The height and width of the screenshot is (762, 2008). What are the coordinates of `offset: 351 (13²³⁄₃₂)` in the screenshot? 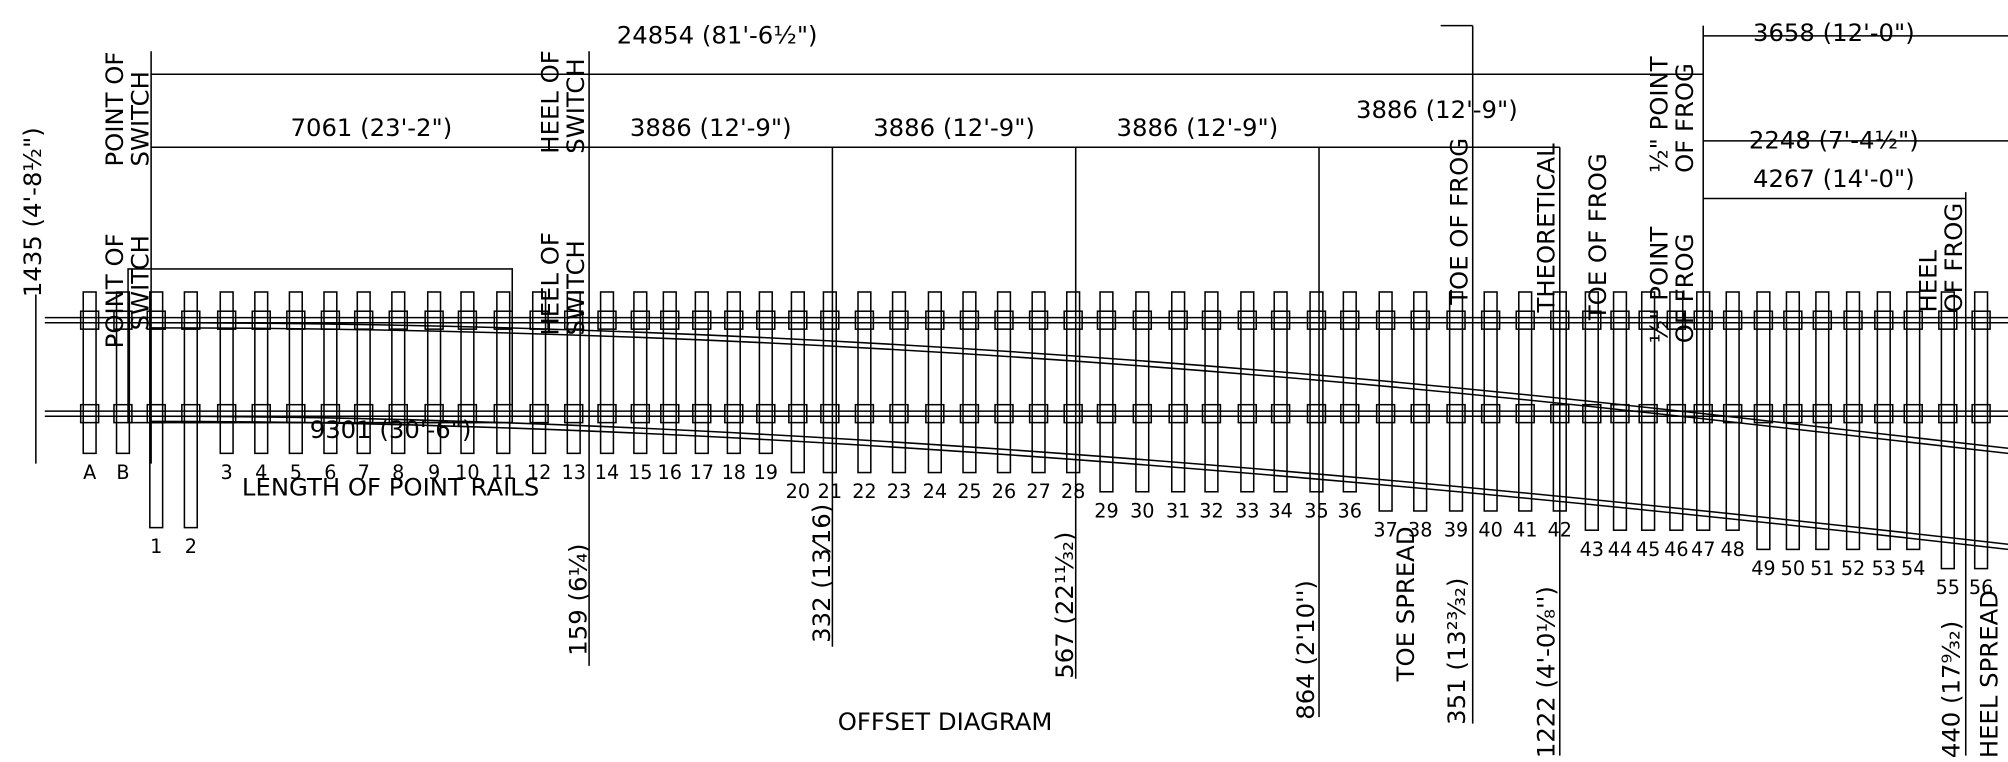 It's located at (1456, 651).